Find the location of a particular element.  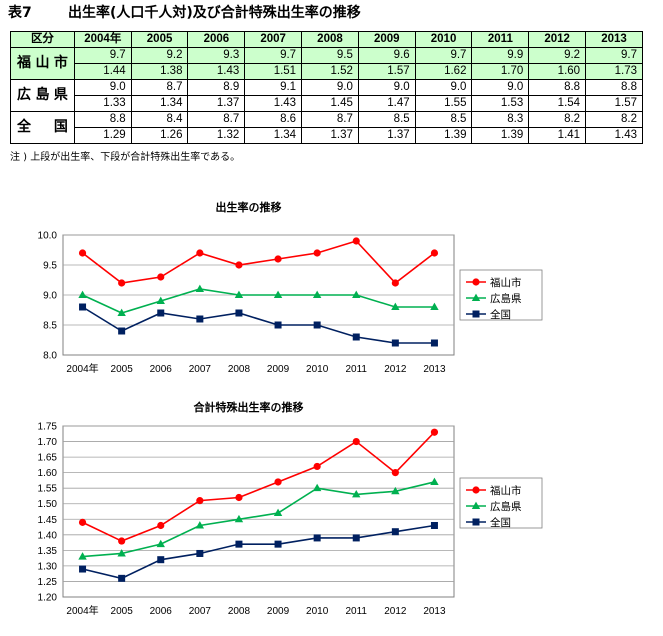

y-tick-label: 1.50 is located at coordinates (48, 504).